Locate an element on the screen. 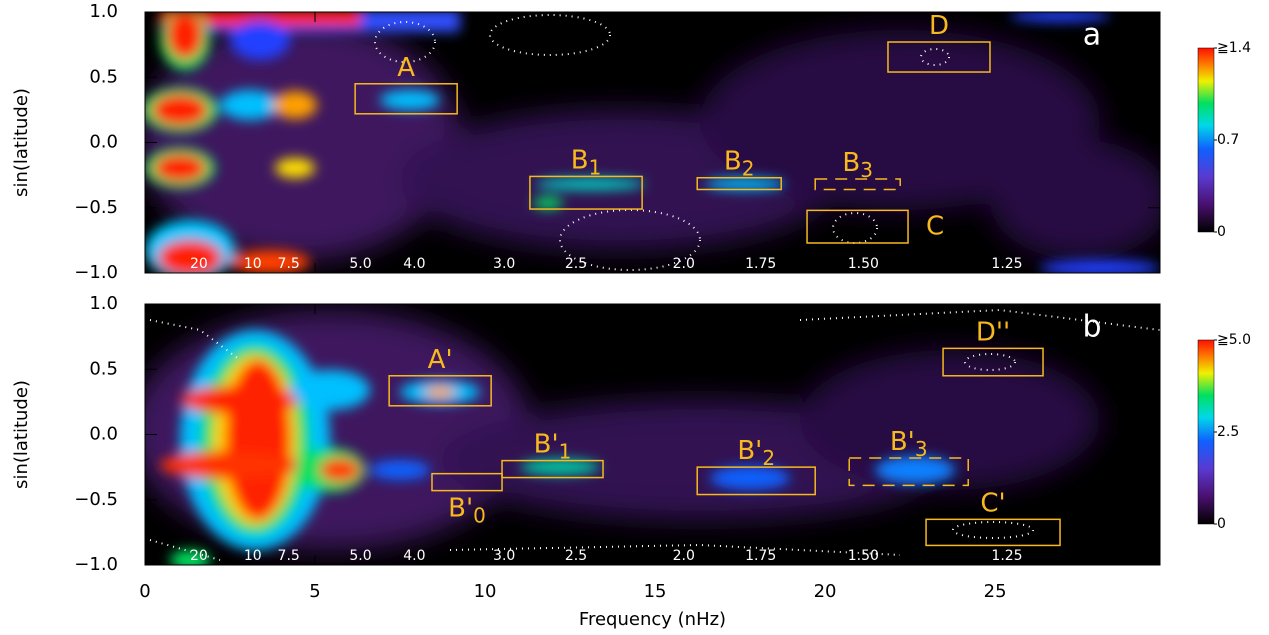  region-name: C' is located at coordinates (992, 503).